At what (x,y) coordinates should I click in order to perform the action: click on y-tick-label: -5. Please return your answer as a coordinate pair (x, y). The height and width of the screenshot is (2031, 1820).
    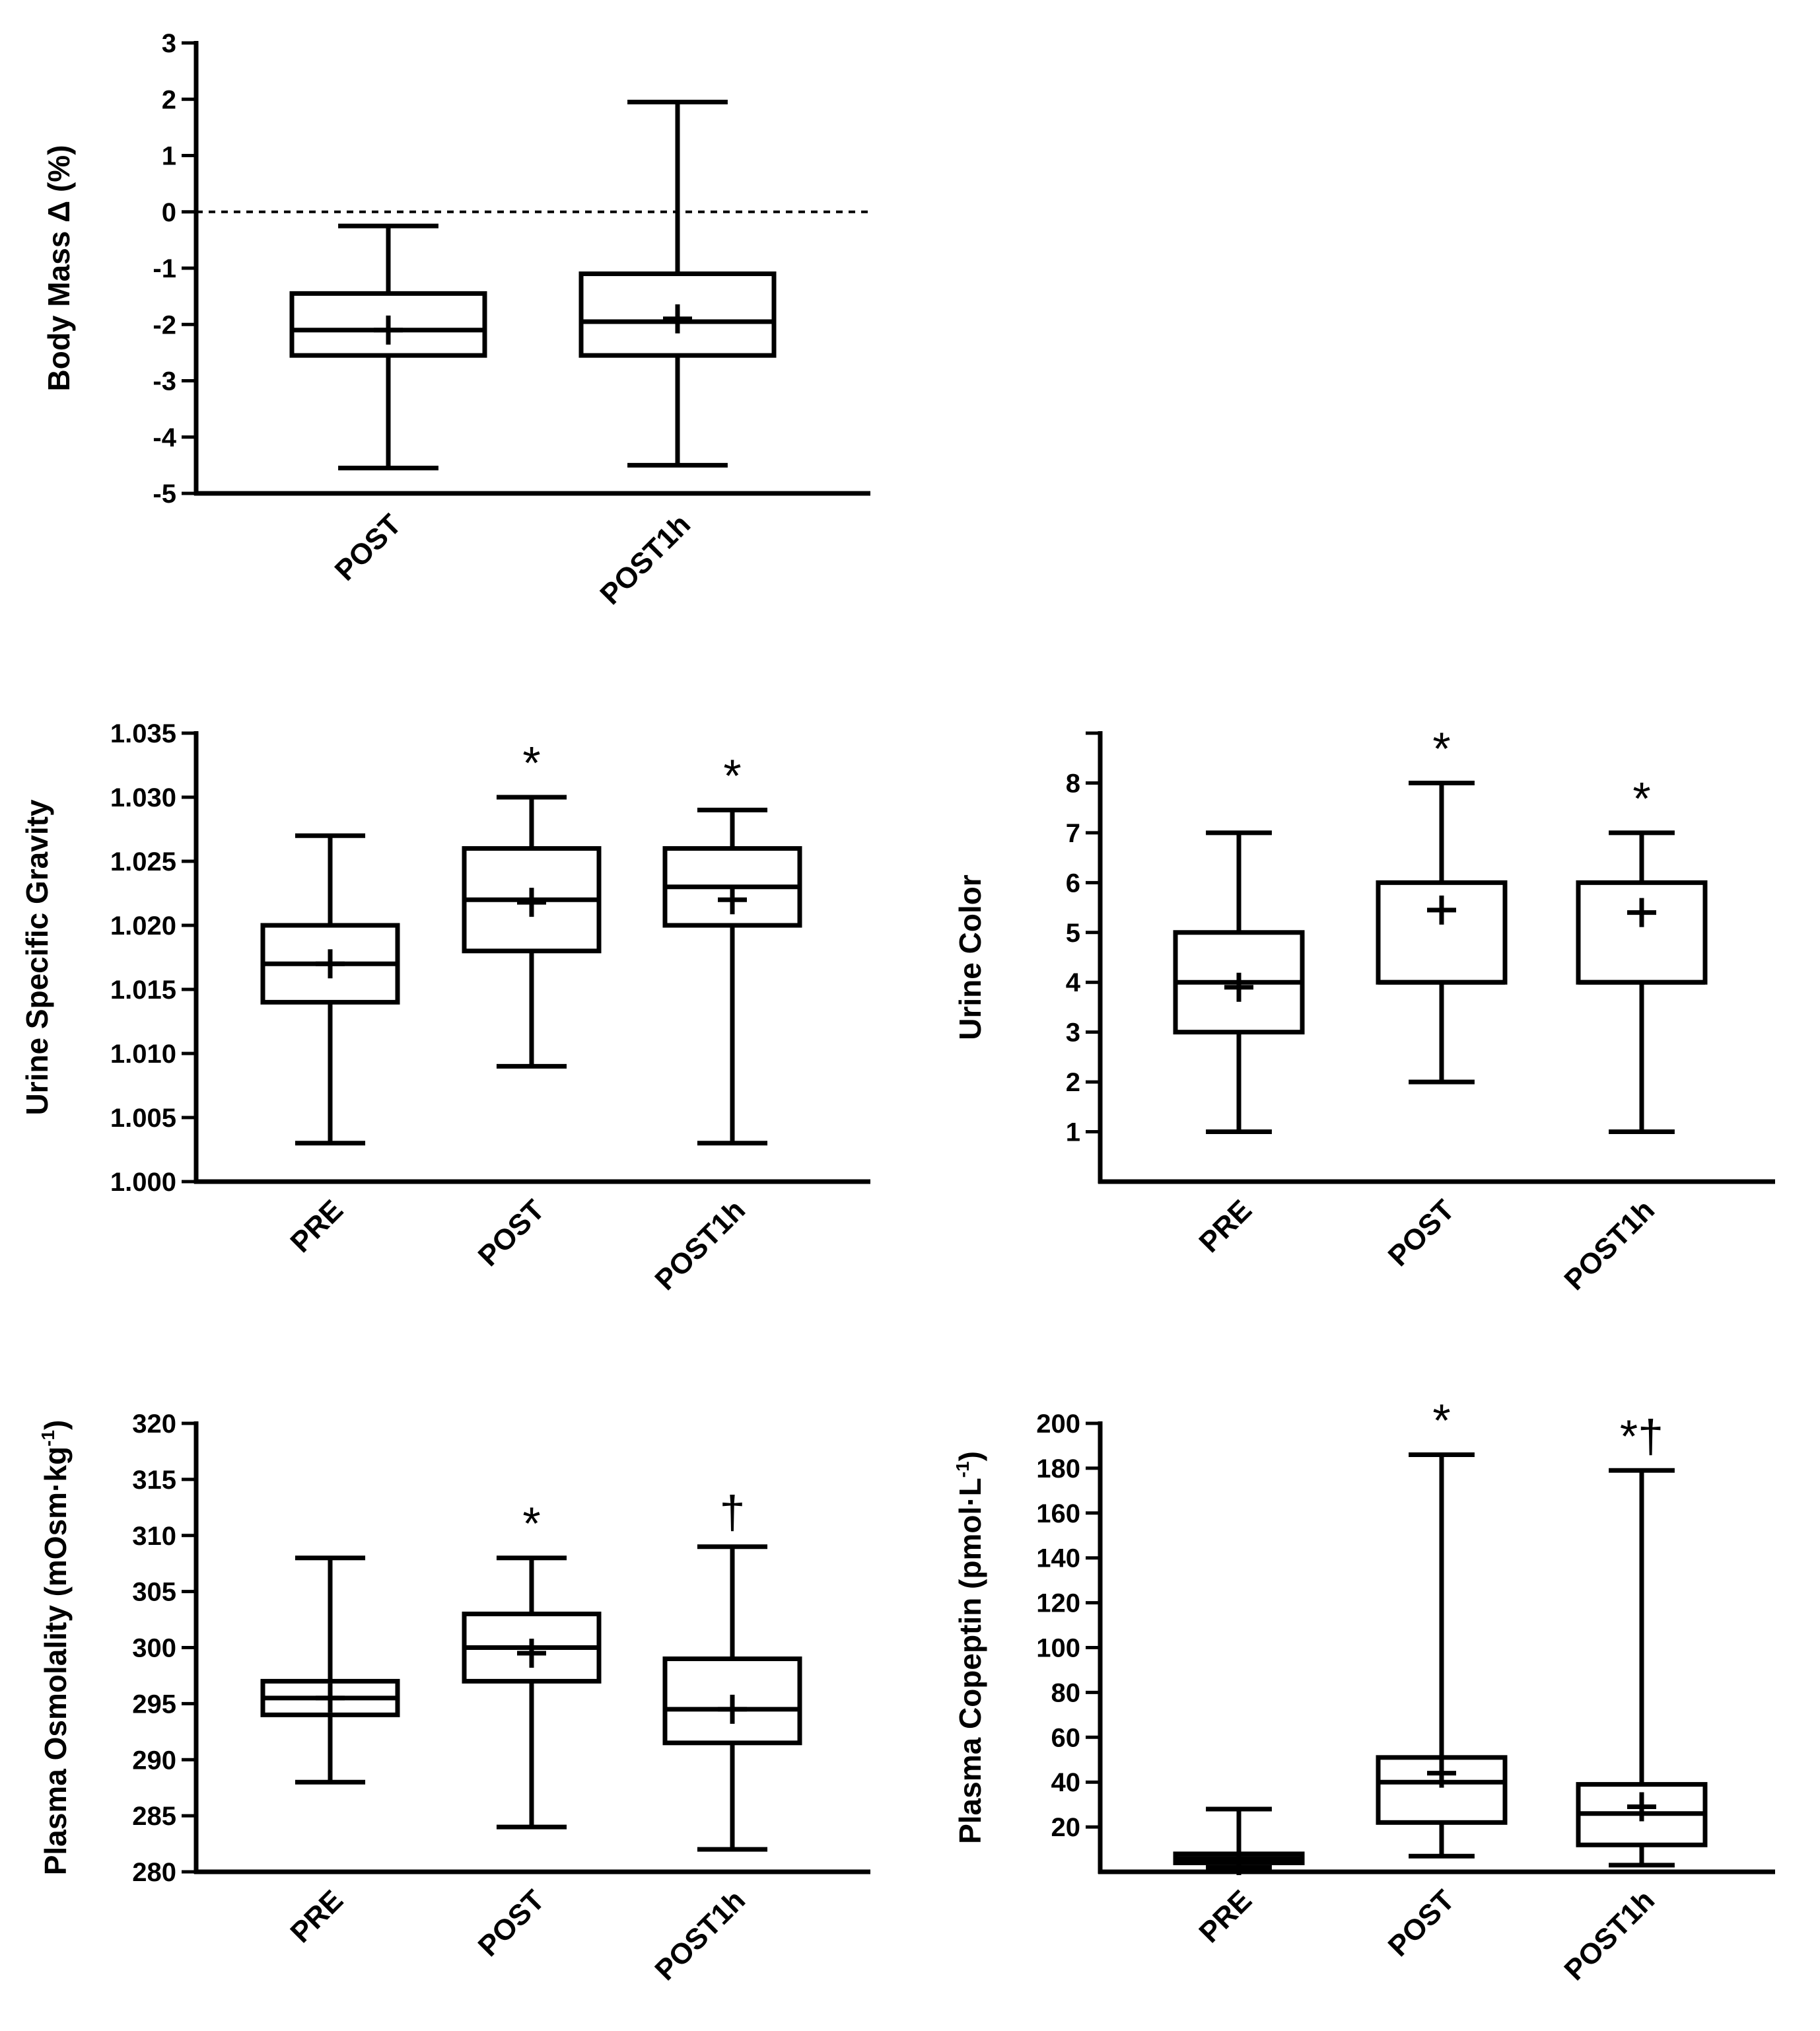
    Looking at the image, I should click on (164, 495).